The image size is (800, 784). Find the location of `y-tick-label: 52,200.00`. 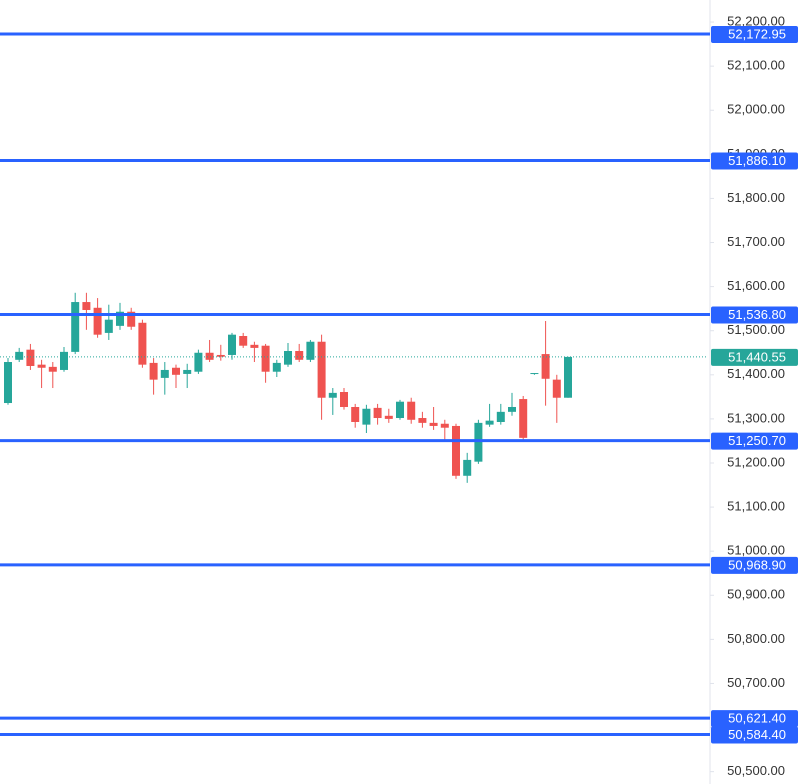

y-tick-label: 52,200.00 is located at coordinates (756, 20).